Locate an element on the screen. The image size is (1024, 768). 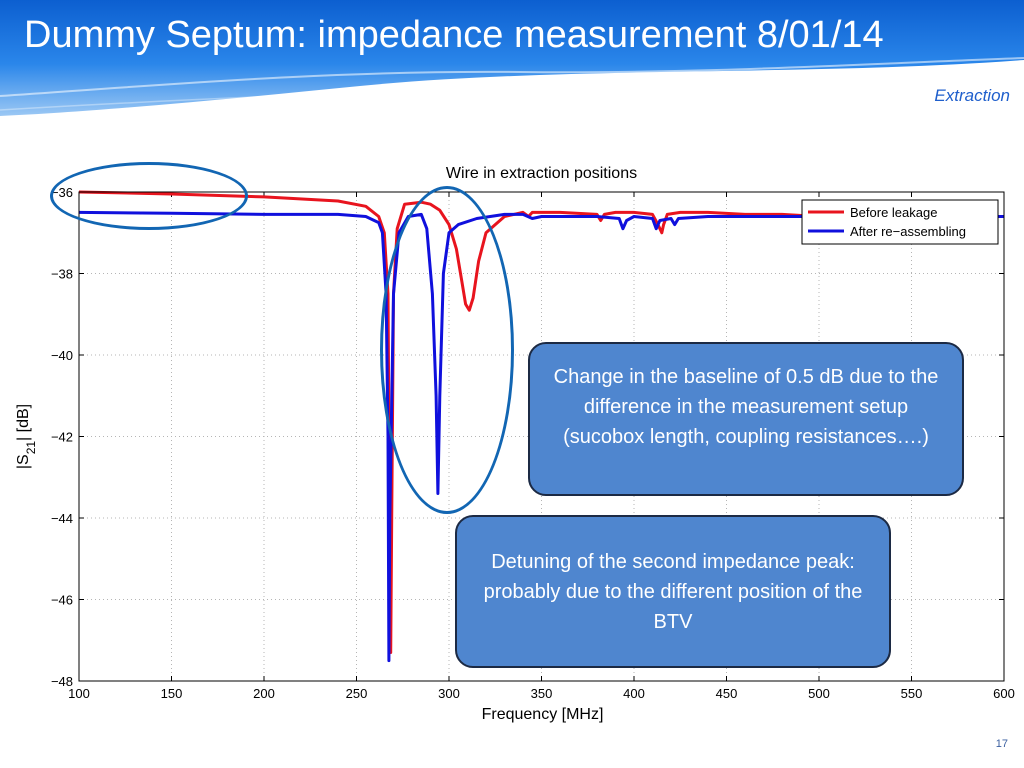
x-tick-label: 300 is located at coordinates (449, 693).